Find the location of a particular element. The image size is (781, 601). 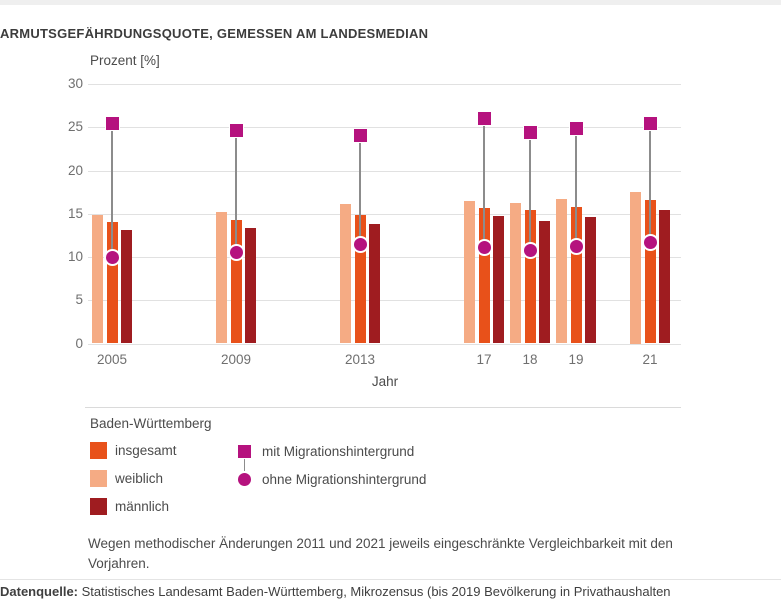

legend-label-ohne-migrationshintergrund: ohne Migrationshintergrund is located at coordinates (344, 479).